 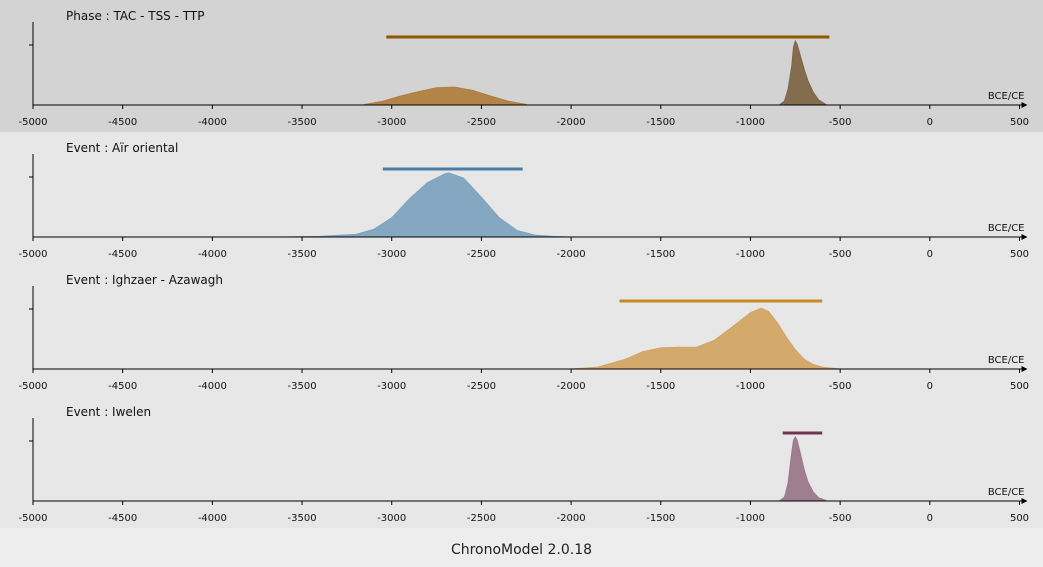 I want to click on panel-title: Phase : TAC - TSS - TTP, so click(x=135, y=16).